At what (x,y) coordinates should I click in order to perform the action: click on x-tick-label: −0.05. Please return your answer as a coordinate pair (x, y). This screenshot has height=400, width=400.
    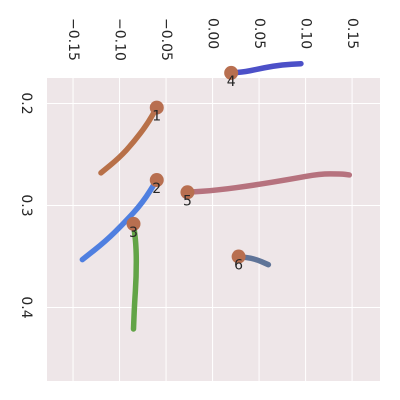
    Looking at the image, I should click on (166, 39).